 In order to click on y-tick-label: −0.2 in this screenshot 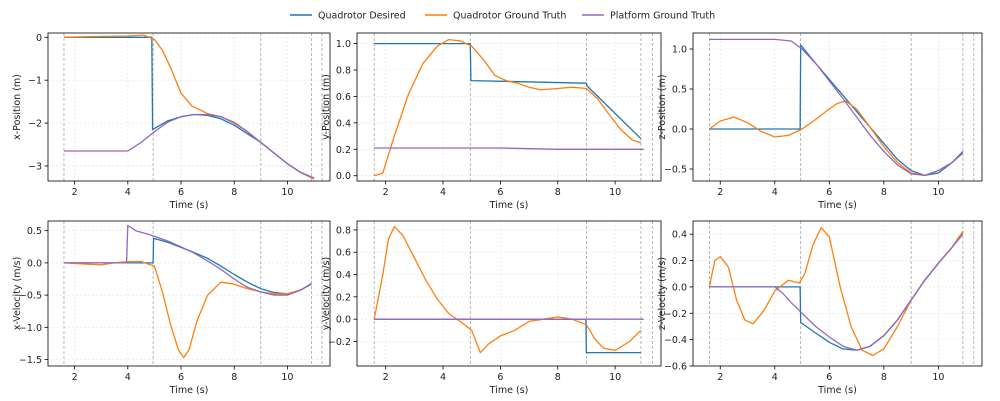, I will do `click(339, 342)`.